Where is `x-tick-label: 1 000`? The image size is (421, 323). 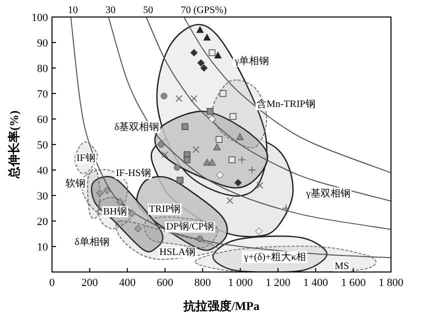
x-tick-label: 1 000 is located at coordinates (241, 283).